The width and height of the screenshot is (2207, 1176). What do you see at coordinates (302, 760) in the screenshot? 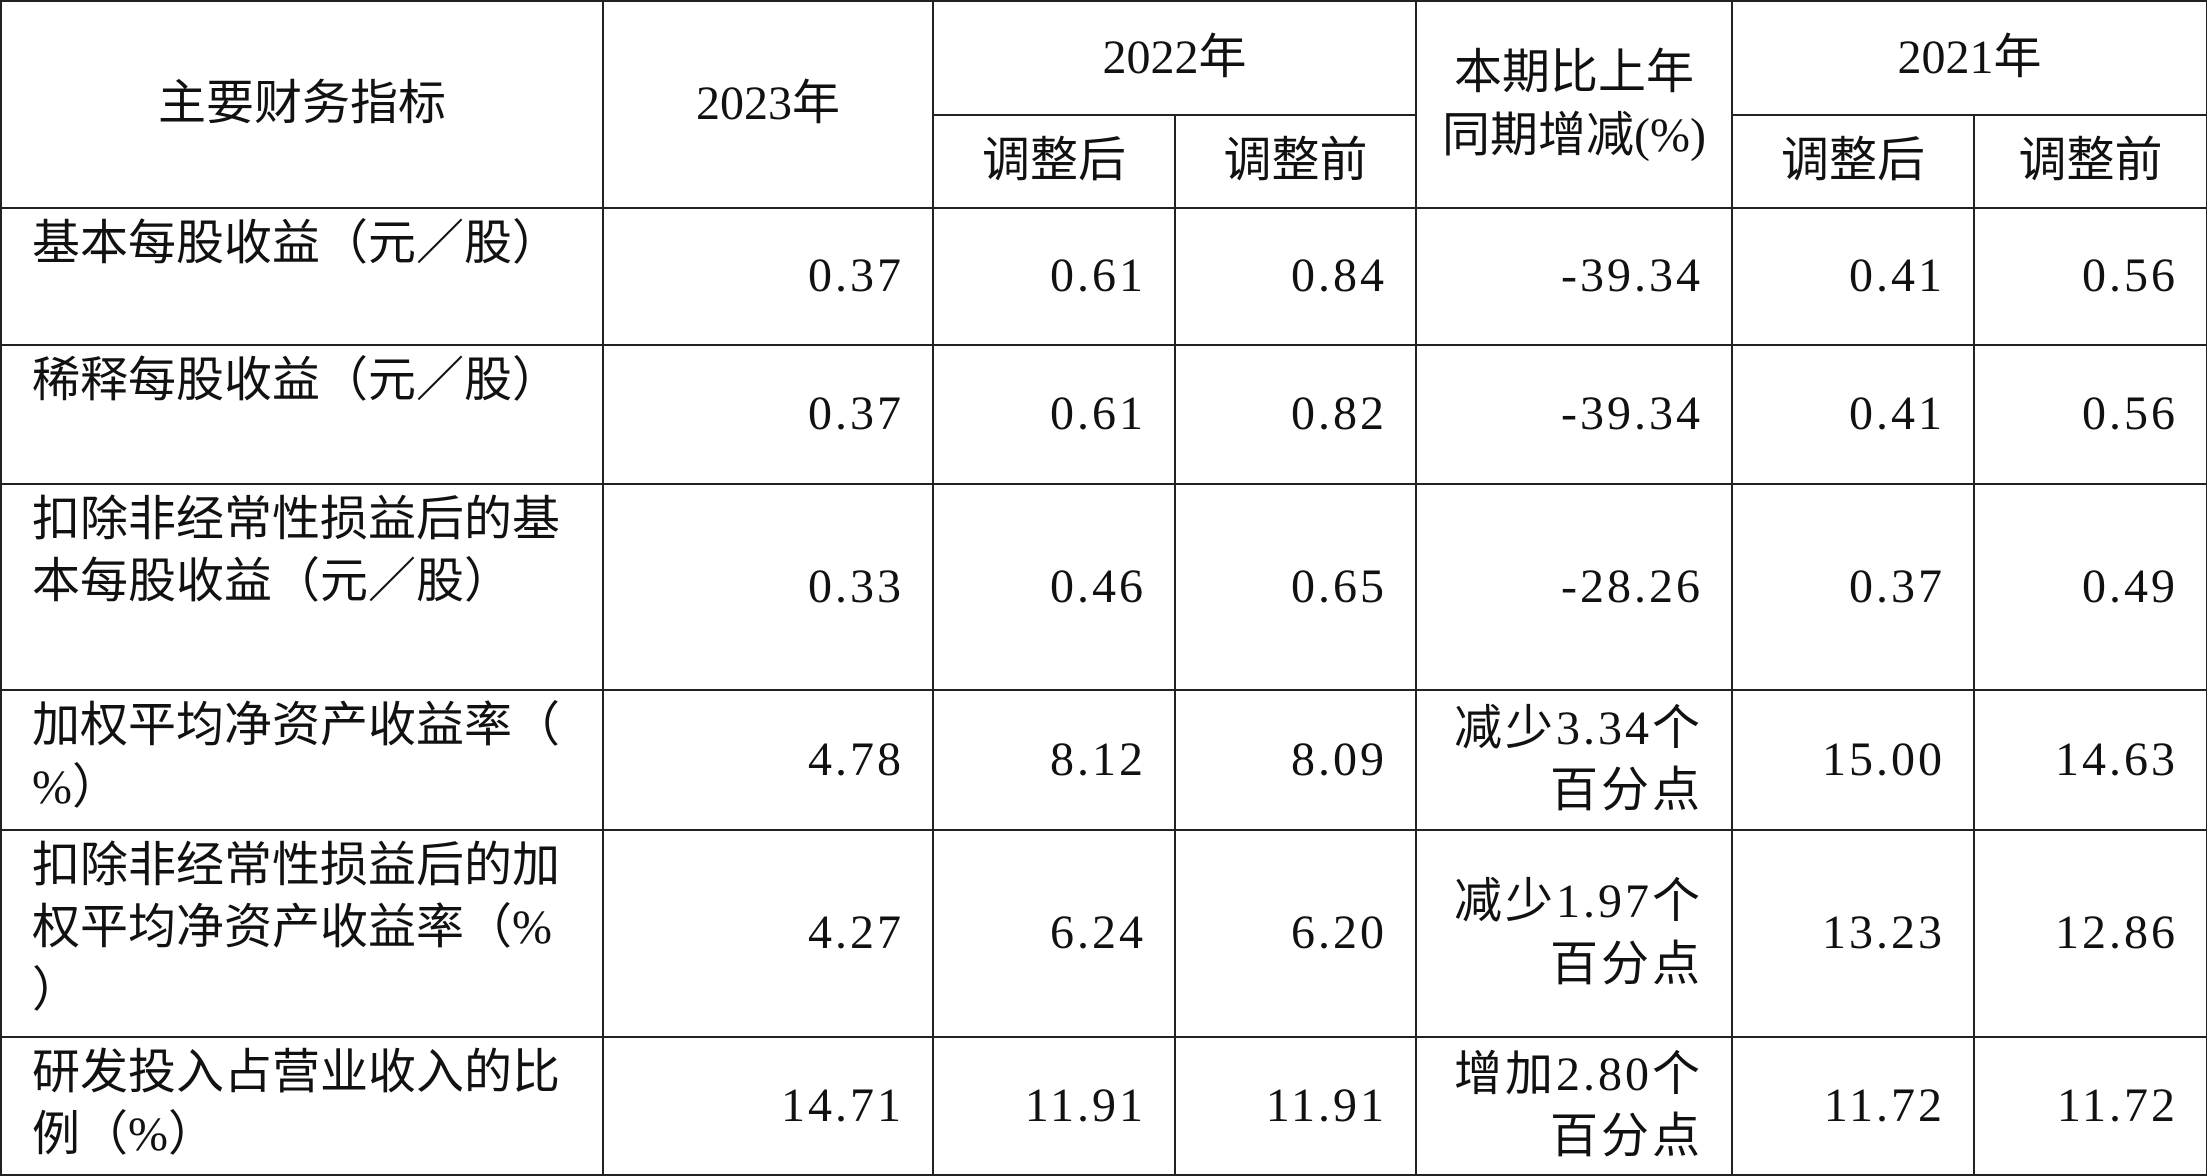
I see `row-label: 加权平均净资产收益率（%）` at bounding box center [302, 760].